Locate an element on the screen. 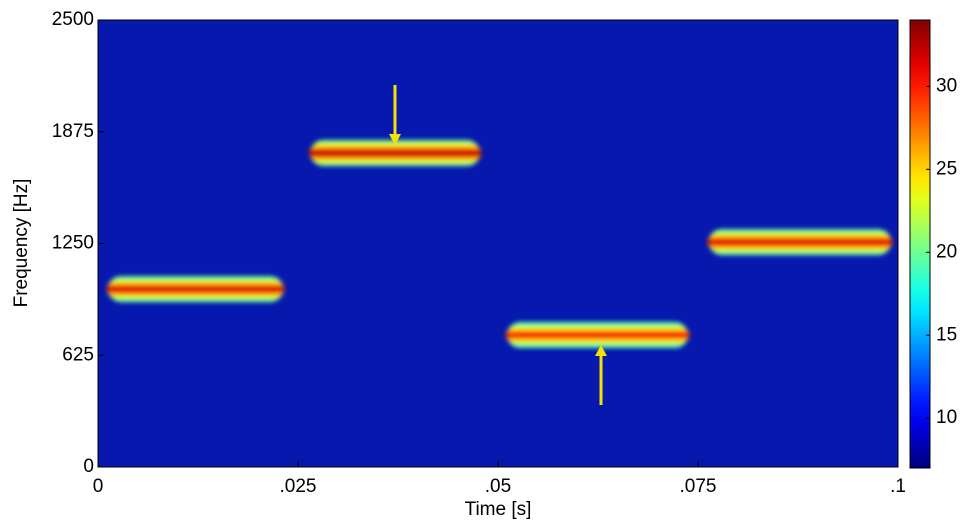 This screenshot has height=522, width=960. x-axis-label: Time [s] is located at coordinates (498, 509).